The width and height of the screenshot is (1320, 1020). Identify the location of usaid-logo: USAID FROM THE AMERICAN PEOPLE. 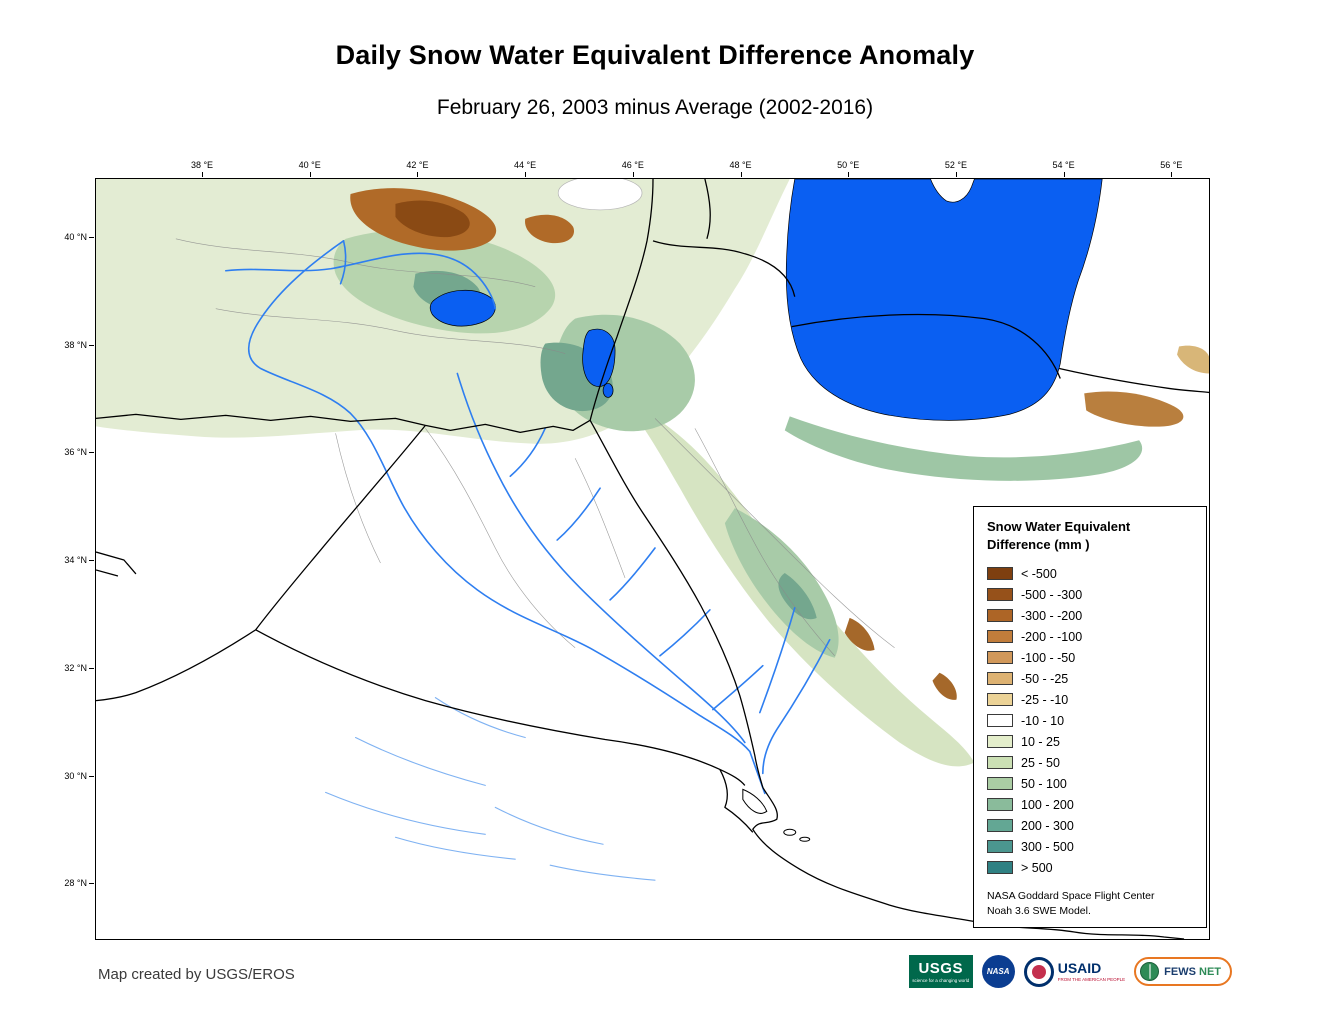
(1074, 971).